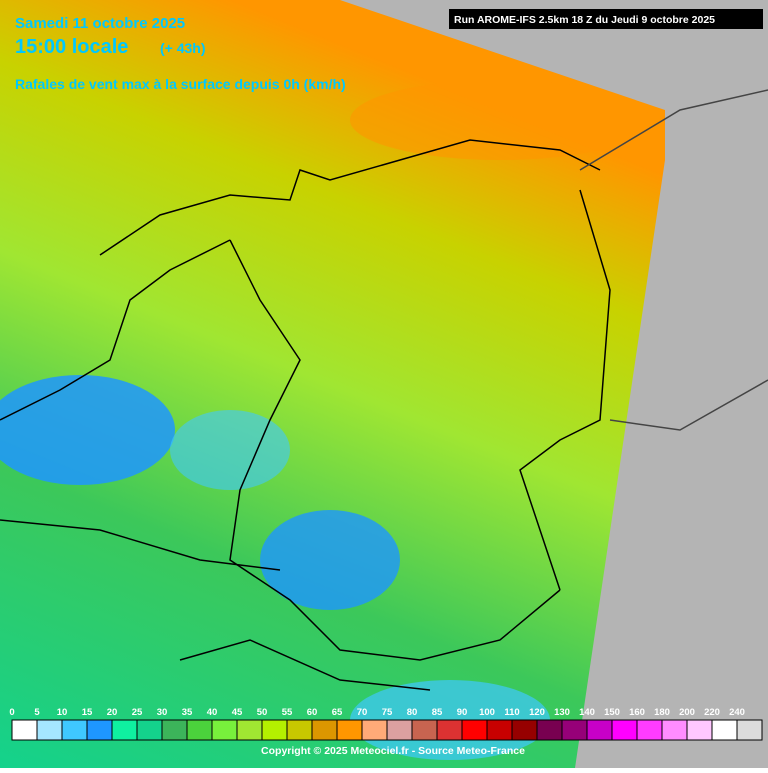 The height and width of the screenshot is (773, 768). I want to click on legend-label: 85, so click(437, 712).